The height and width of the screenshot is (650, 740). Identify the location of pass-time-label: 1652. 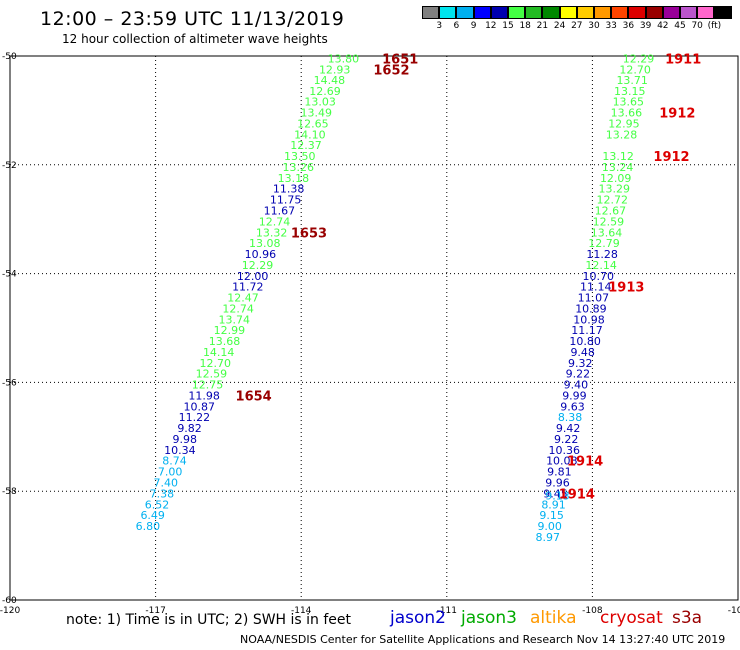
(391, 71).